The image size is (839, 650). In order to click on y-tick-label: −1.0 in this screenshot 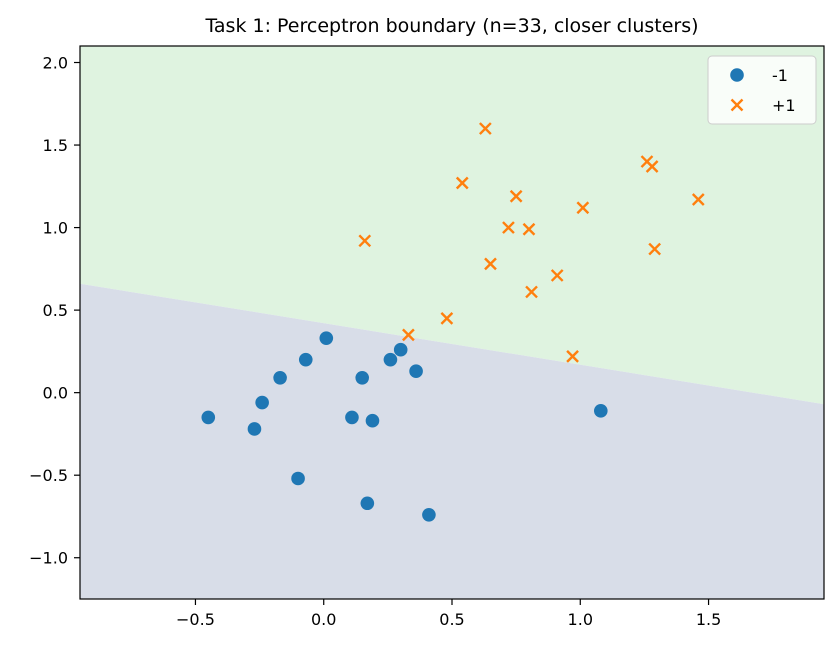, I will do `click(48, 558)`.